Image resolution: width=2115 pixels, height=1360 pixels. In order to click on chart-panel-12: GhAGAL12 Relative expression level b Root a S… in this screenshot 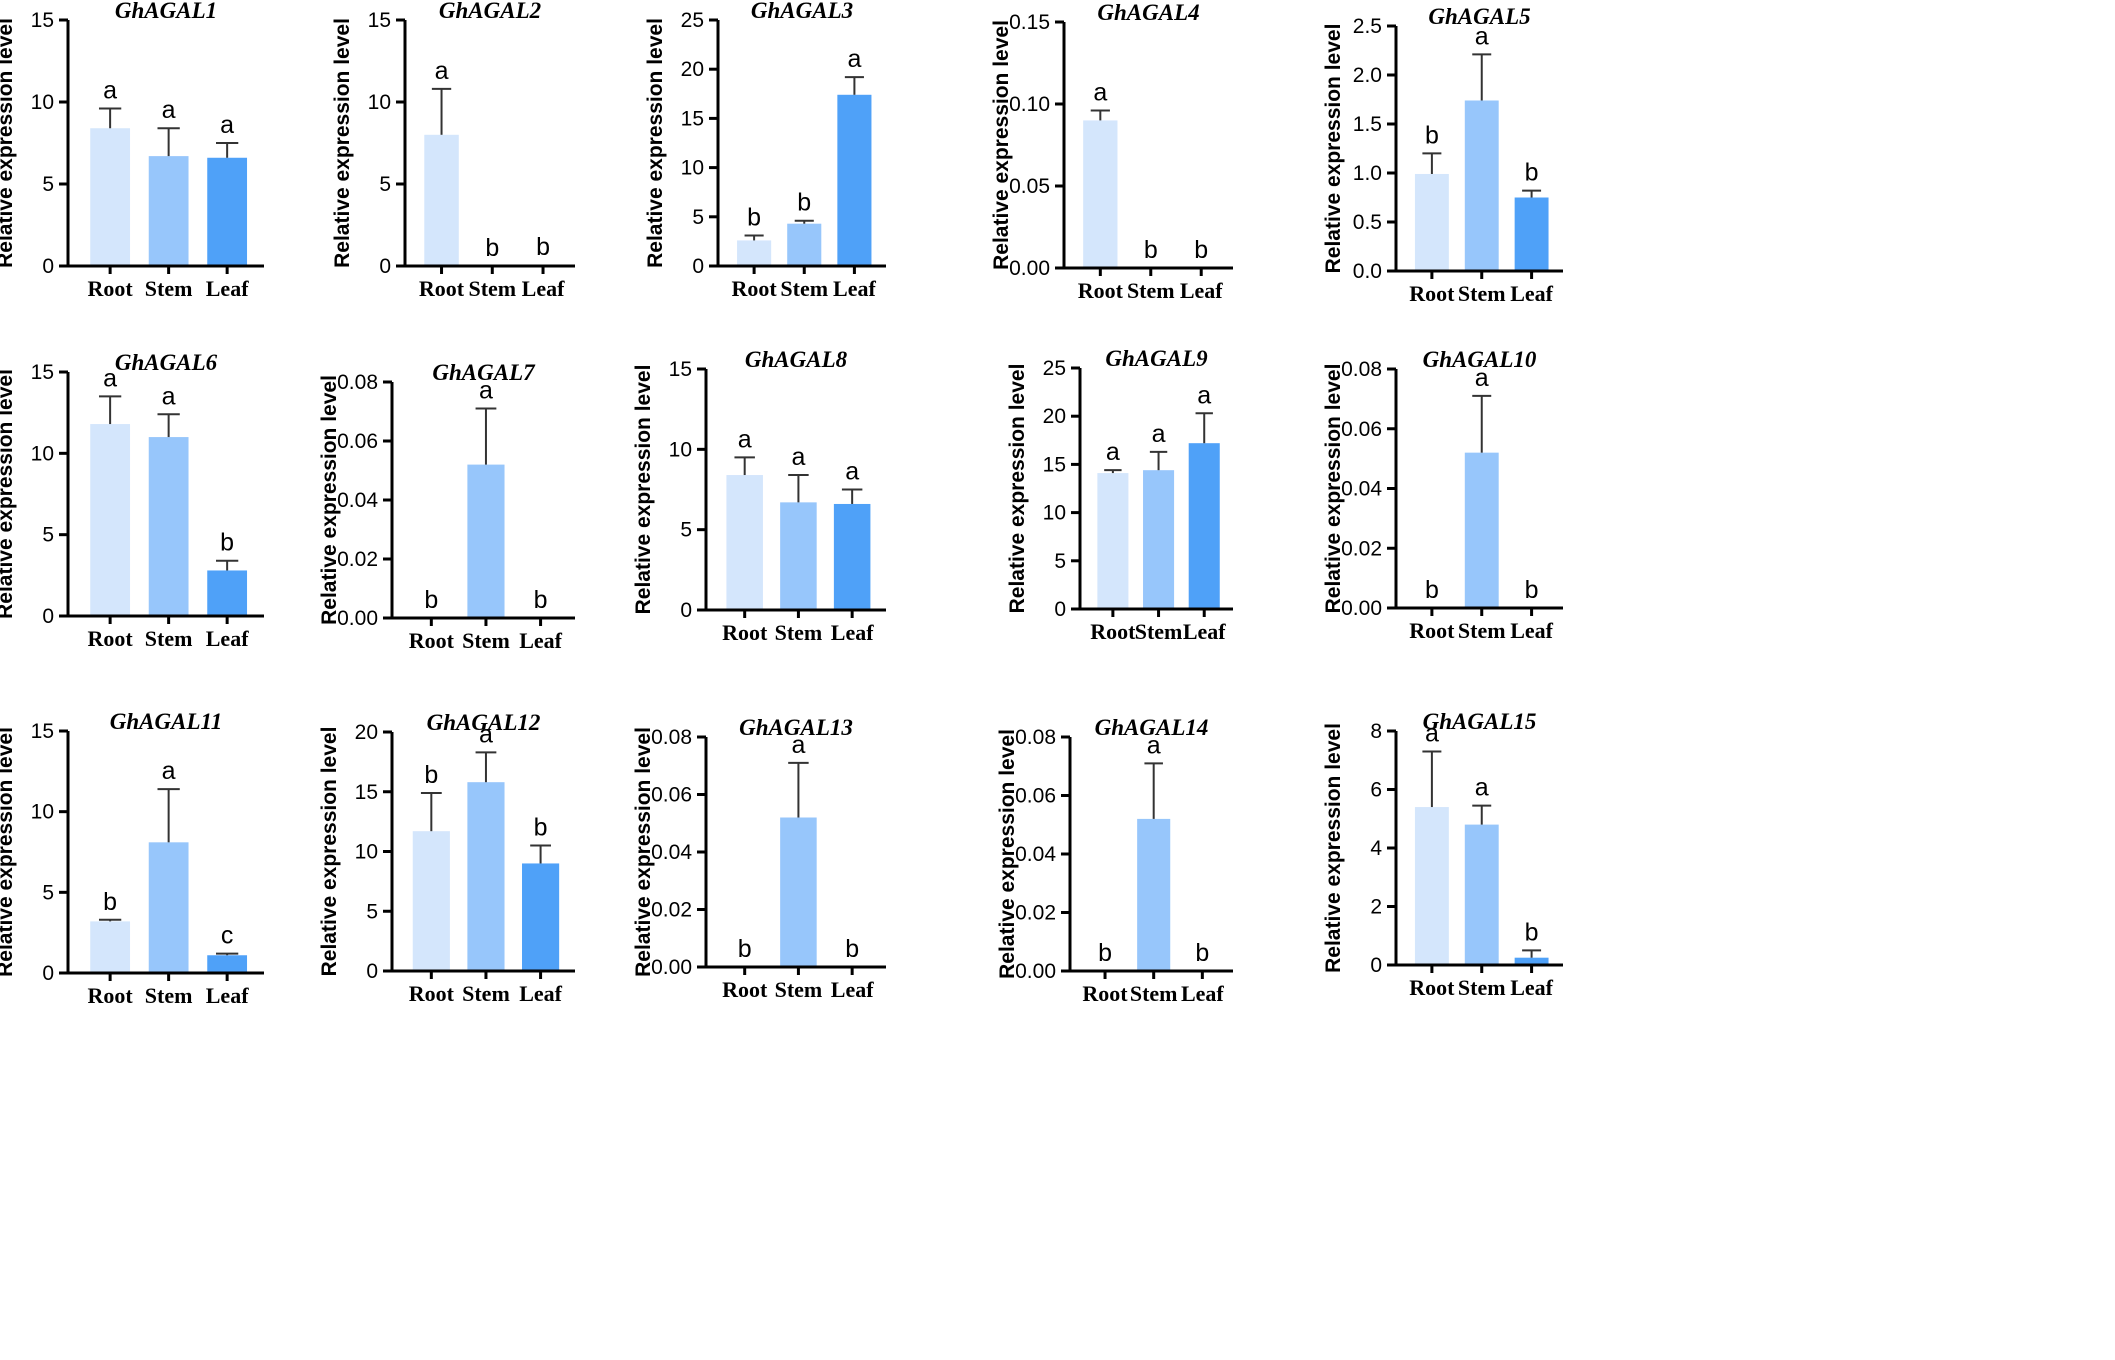, I will do `click(446, 858)`.